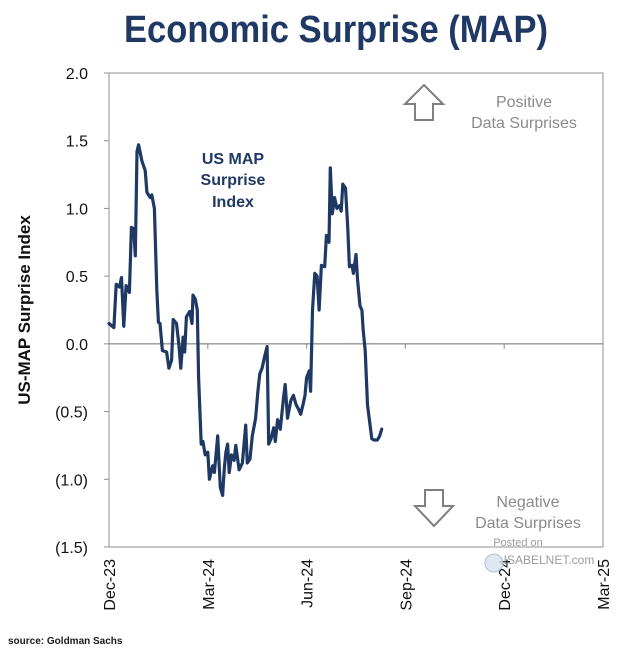  What do you see at coordinates (24, 310) in the screenshot?
I see `y-axis-label: US-MAP Surprise Index` at bounding box center [24, 310].